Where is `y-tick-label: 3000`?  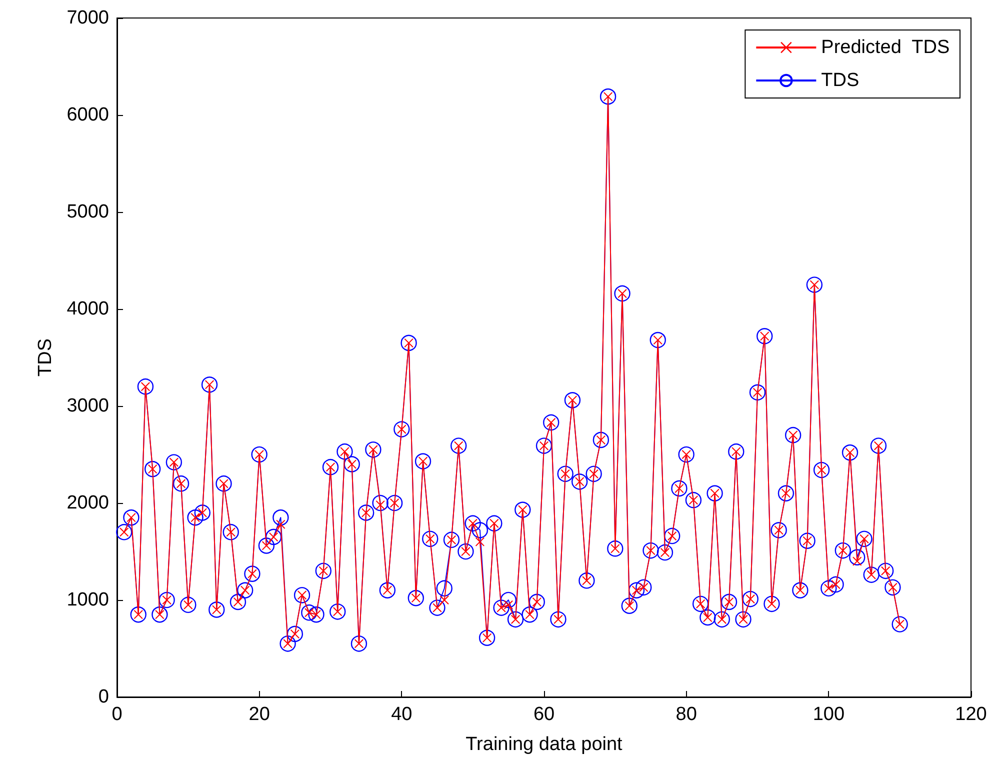
y-tick-label: 3000 is located at coordinates (87, 406).